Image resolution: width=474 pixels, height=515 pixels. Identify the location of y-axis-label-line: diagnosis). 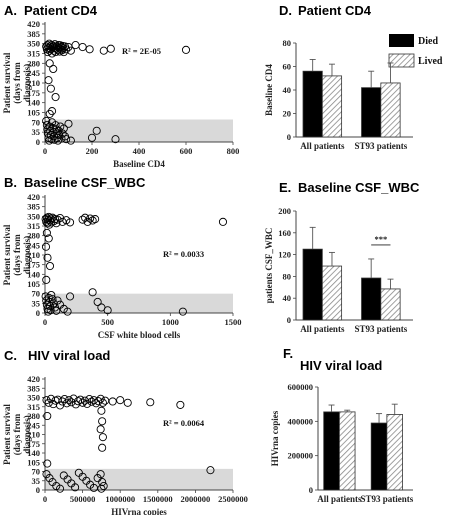
(27, 434).